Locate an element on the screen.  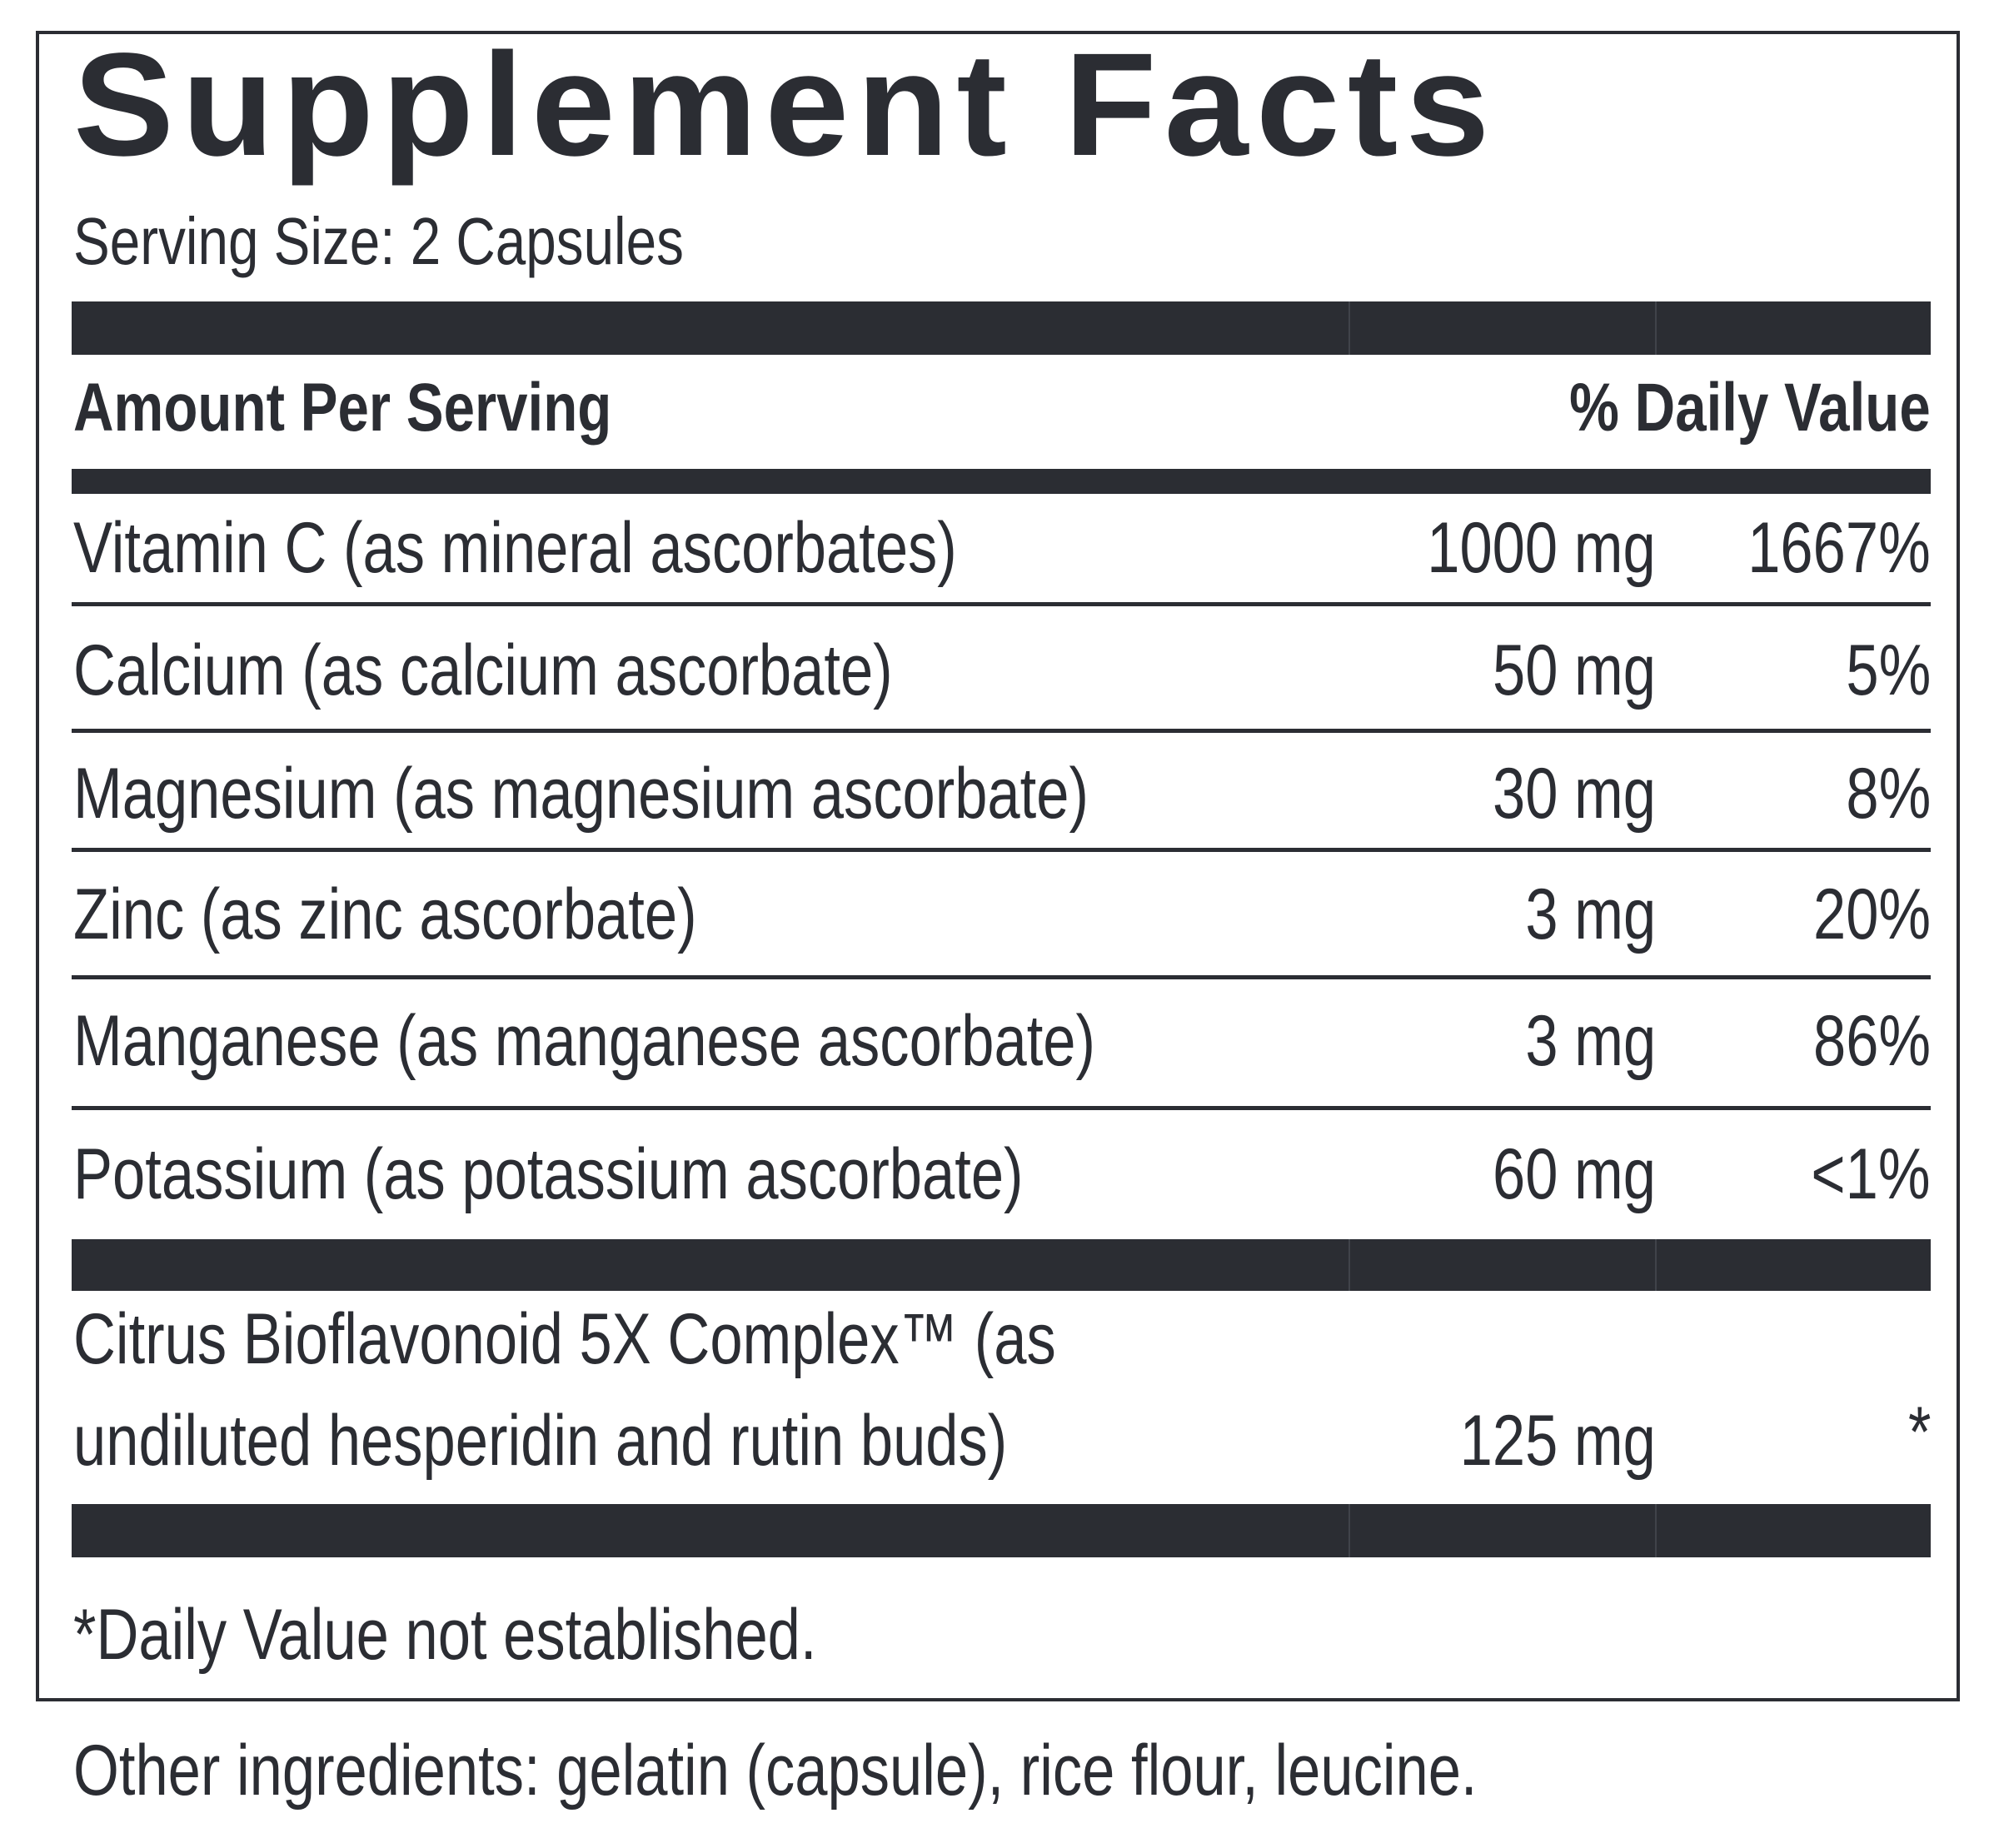
nutrient-daily-value: 8% is located at coordinates (1888, 794).